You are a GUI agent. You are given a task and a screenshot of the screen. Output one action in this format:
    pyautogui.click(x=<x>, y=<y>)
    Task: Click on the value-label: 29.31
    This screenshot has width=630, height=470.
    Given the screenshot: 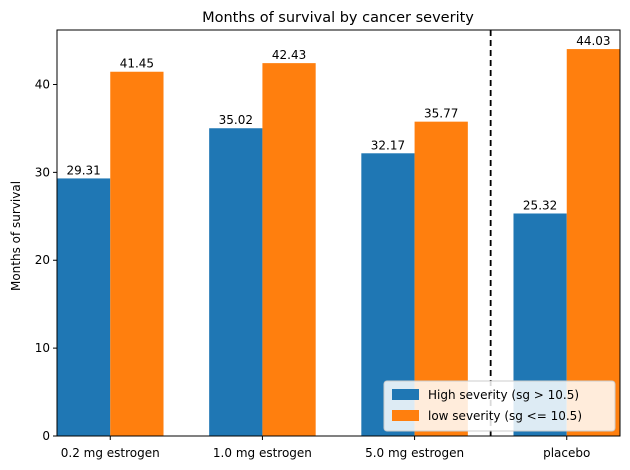 What is the action you would take?
    pyautogui.click(x=83, y=170)
    